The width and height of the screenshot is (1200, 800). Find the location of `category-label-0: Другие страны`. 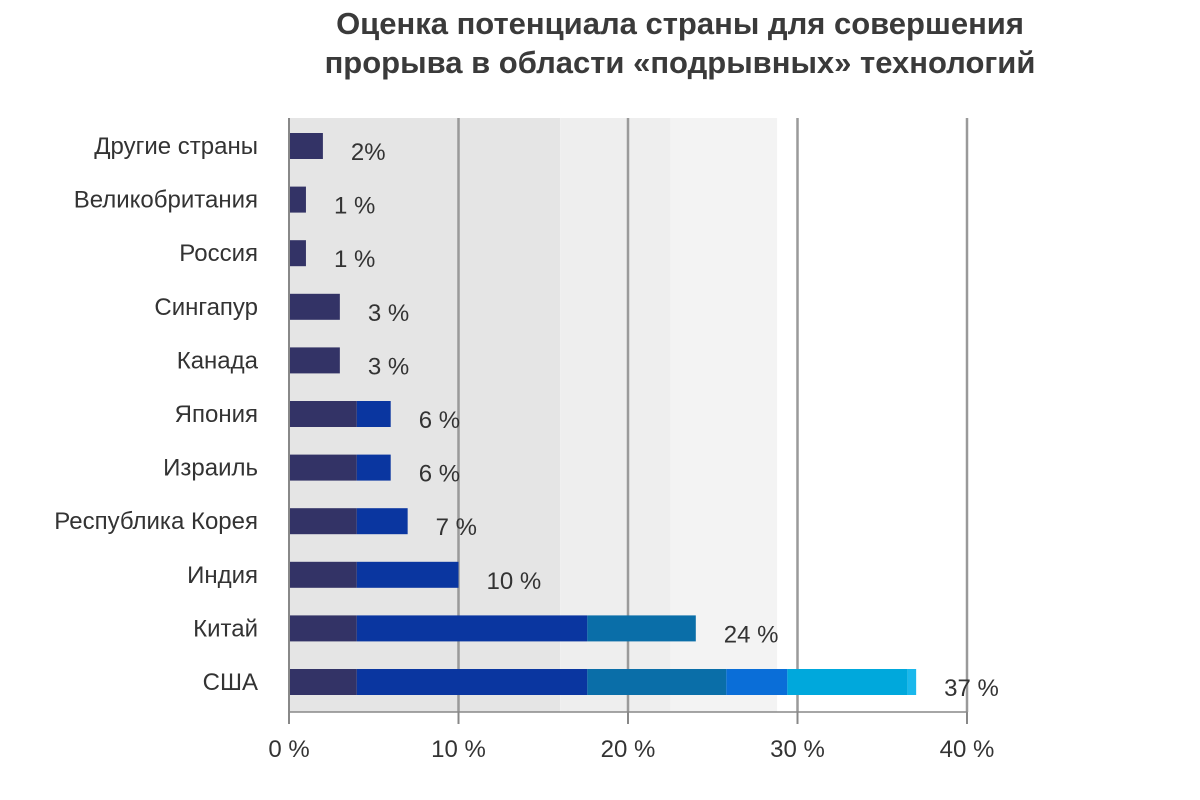

category-label-0: Другие страны is located at coordinates (176, 146).